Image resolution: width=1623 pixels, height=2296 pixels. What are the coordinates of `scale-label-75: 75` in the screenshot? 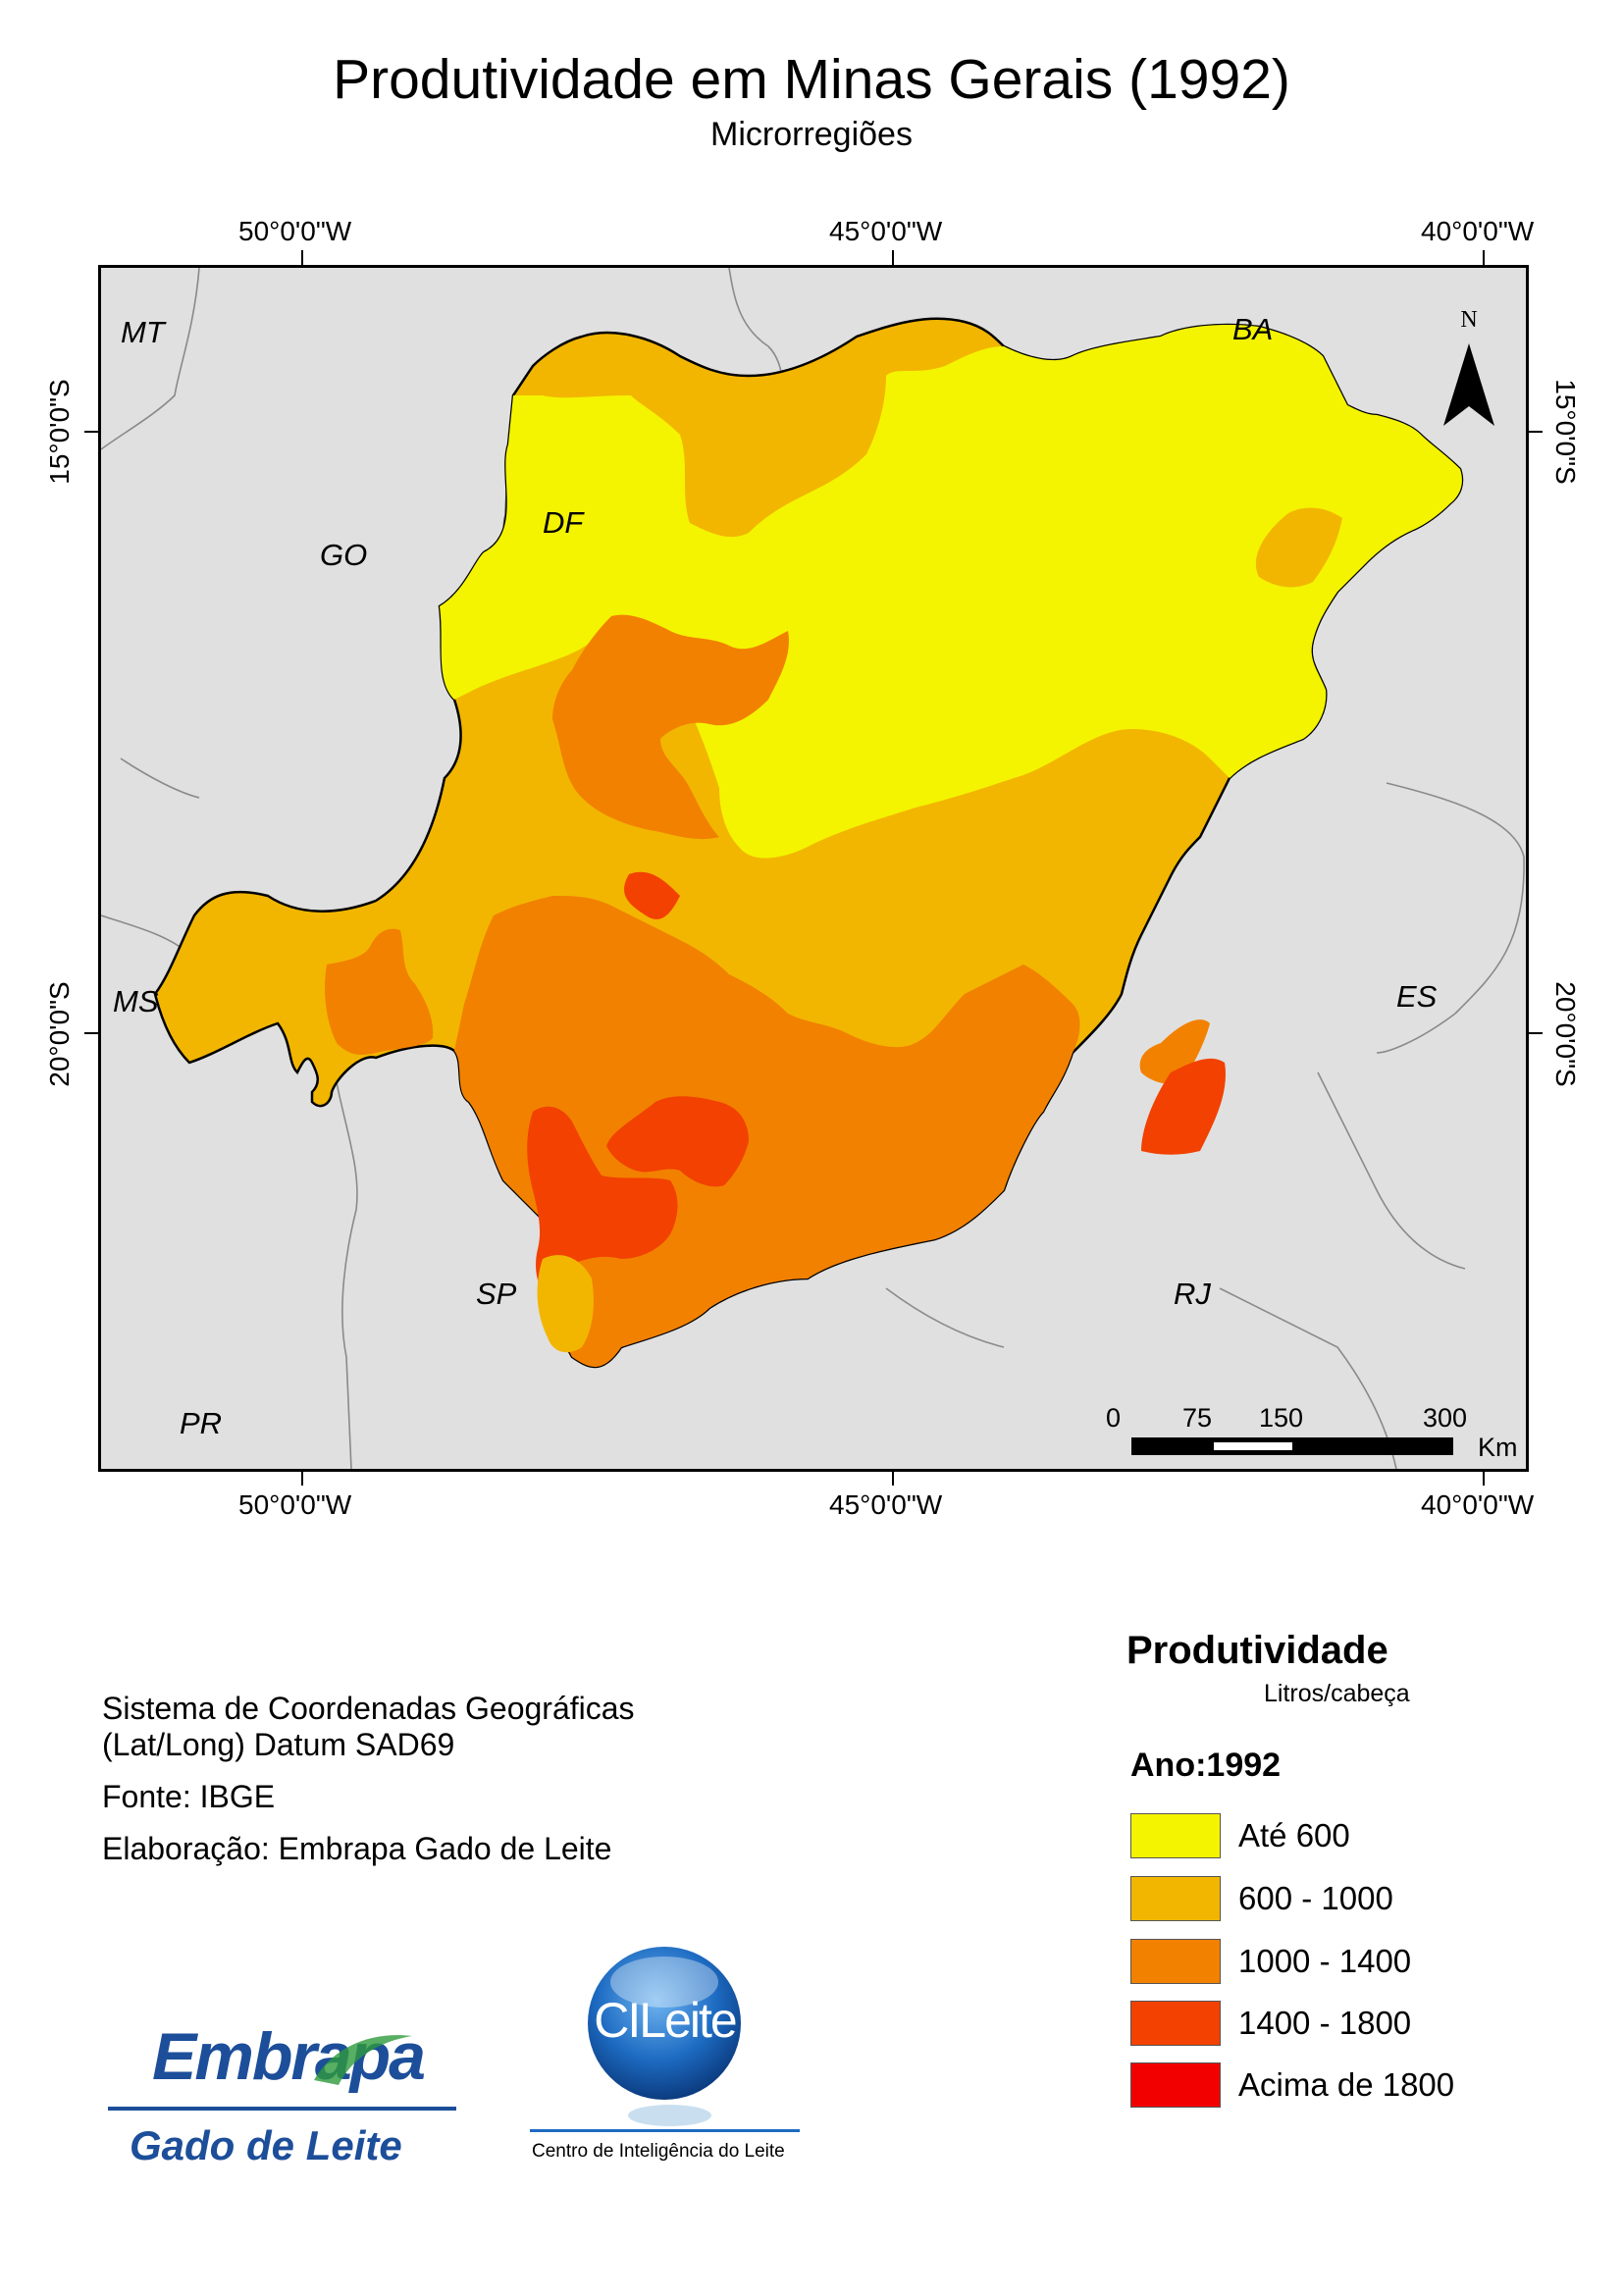 It's located at (1197, 1418).